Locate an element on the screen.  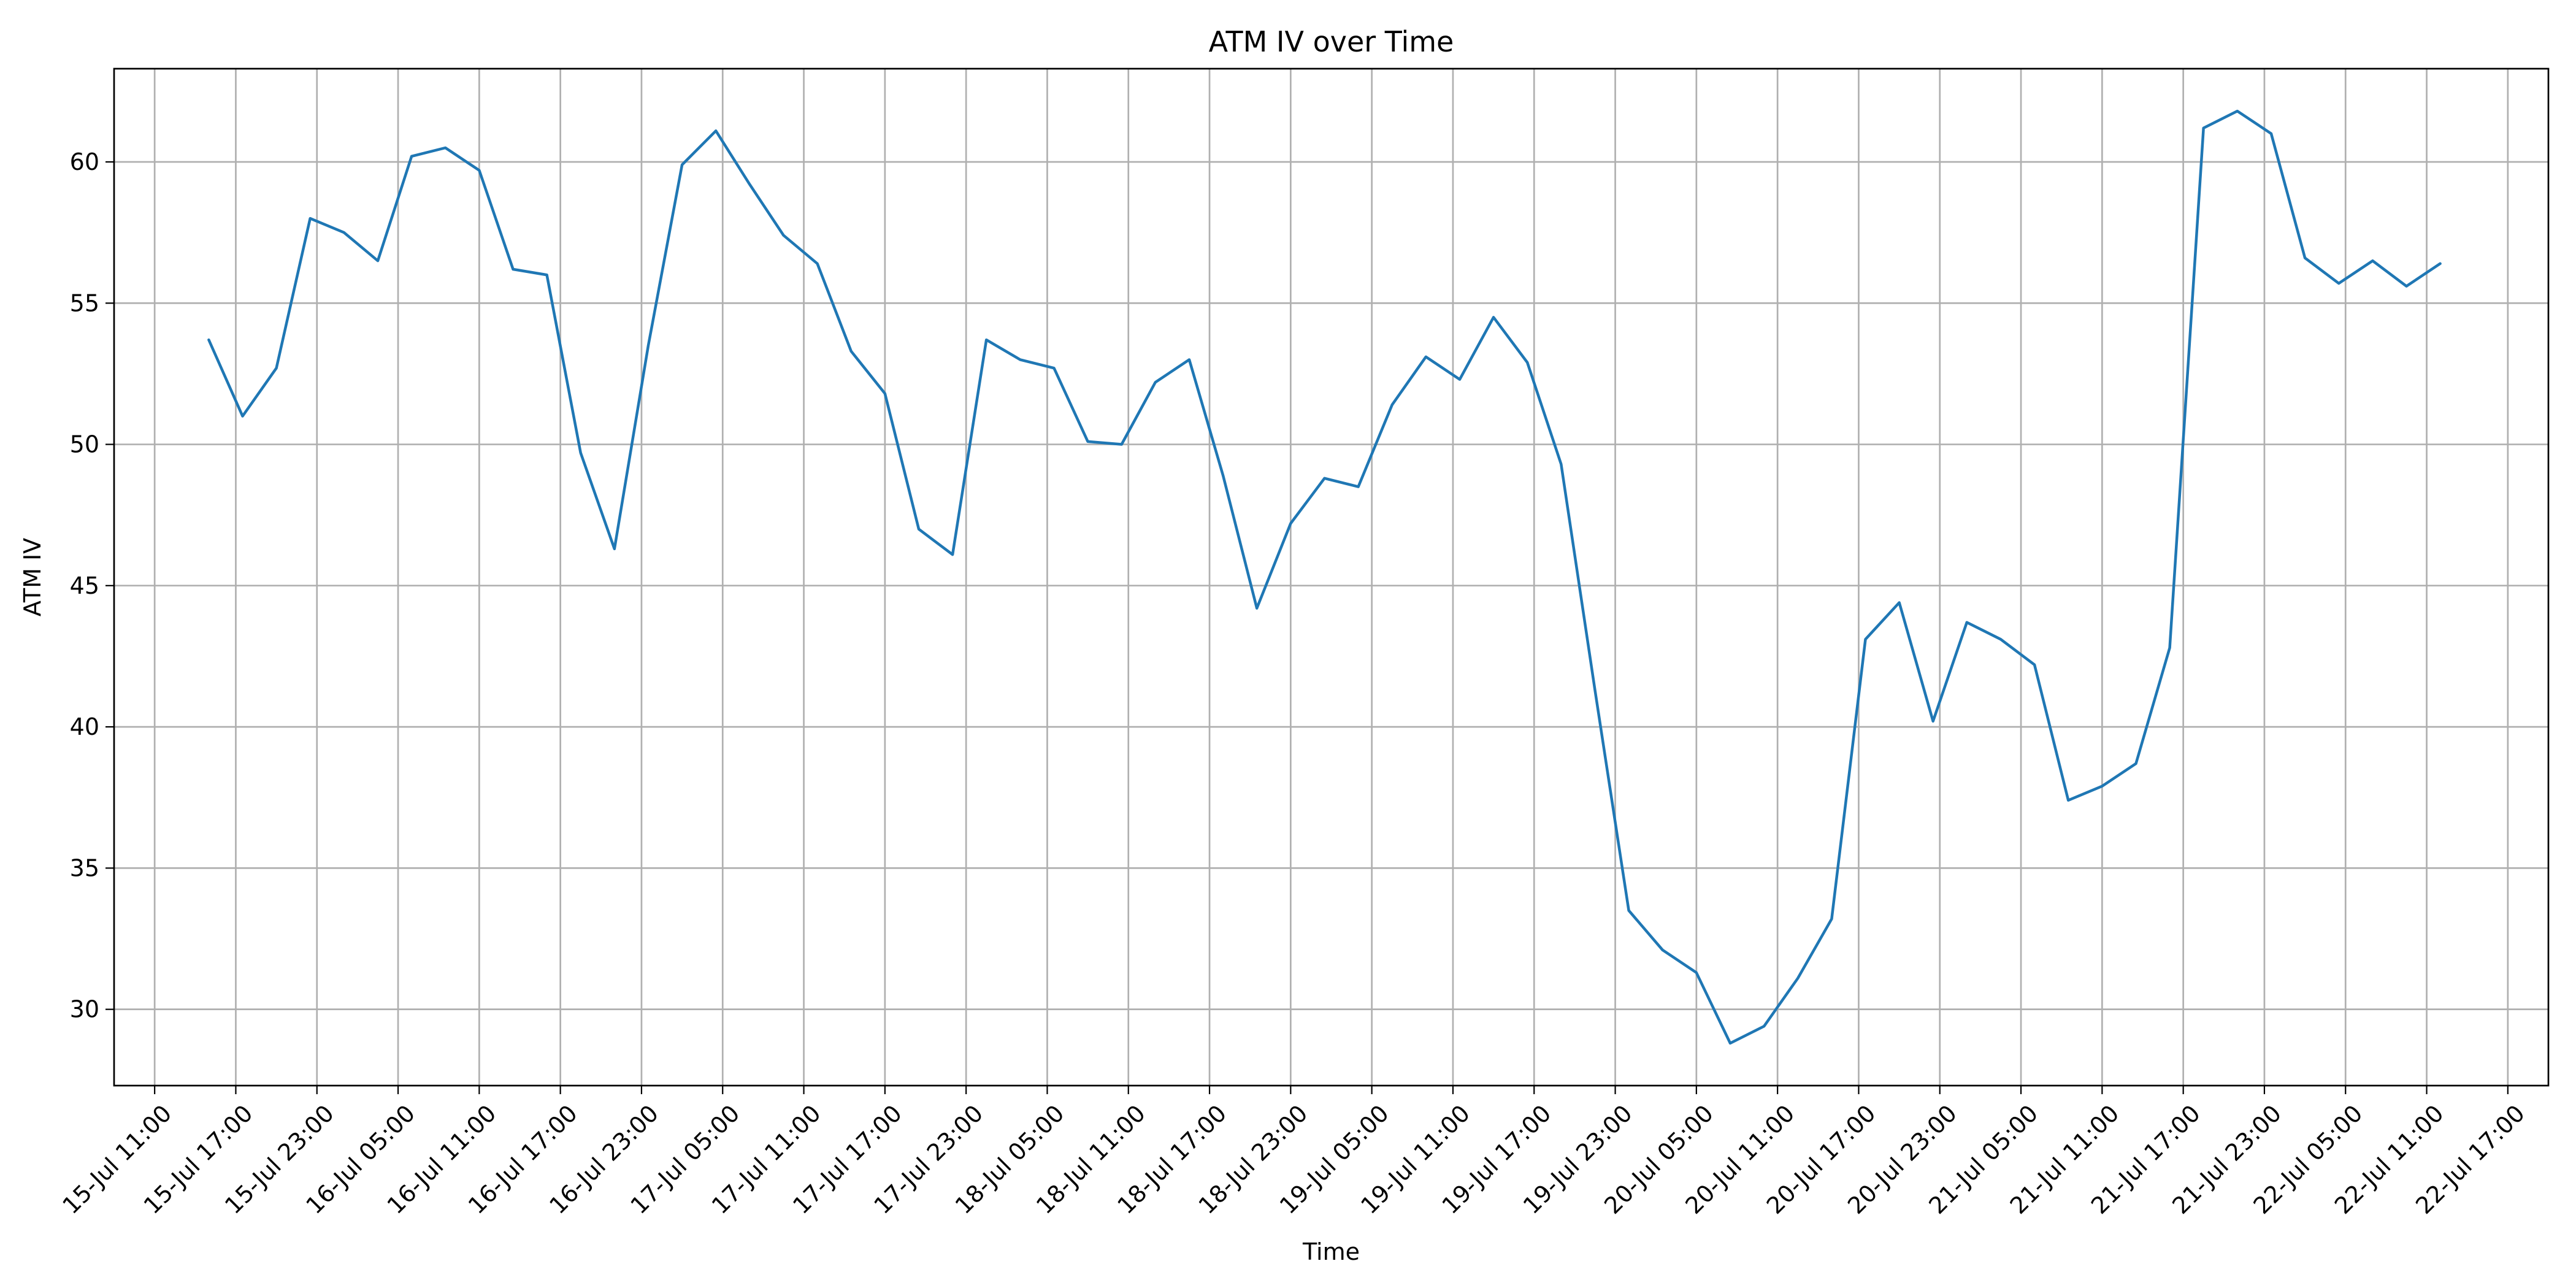
y-tick-label: 55 is located at coordinates (84, 302).